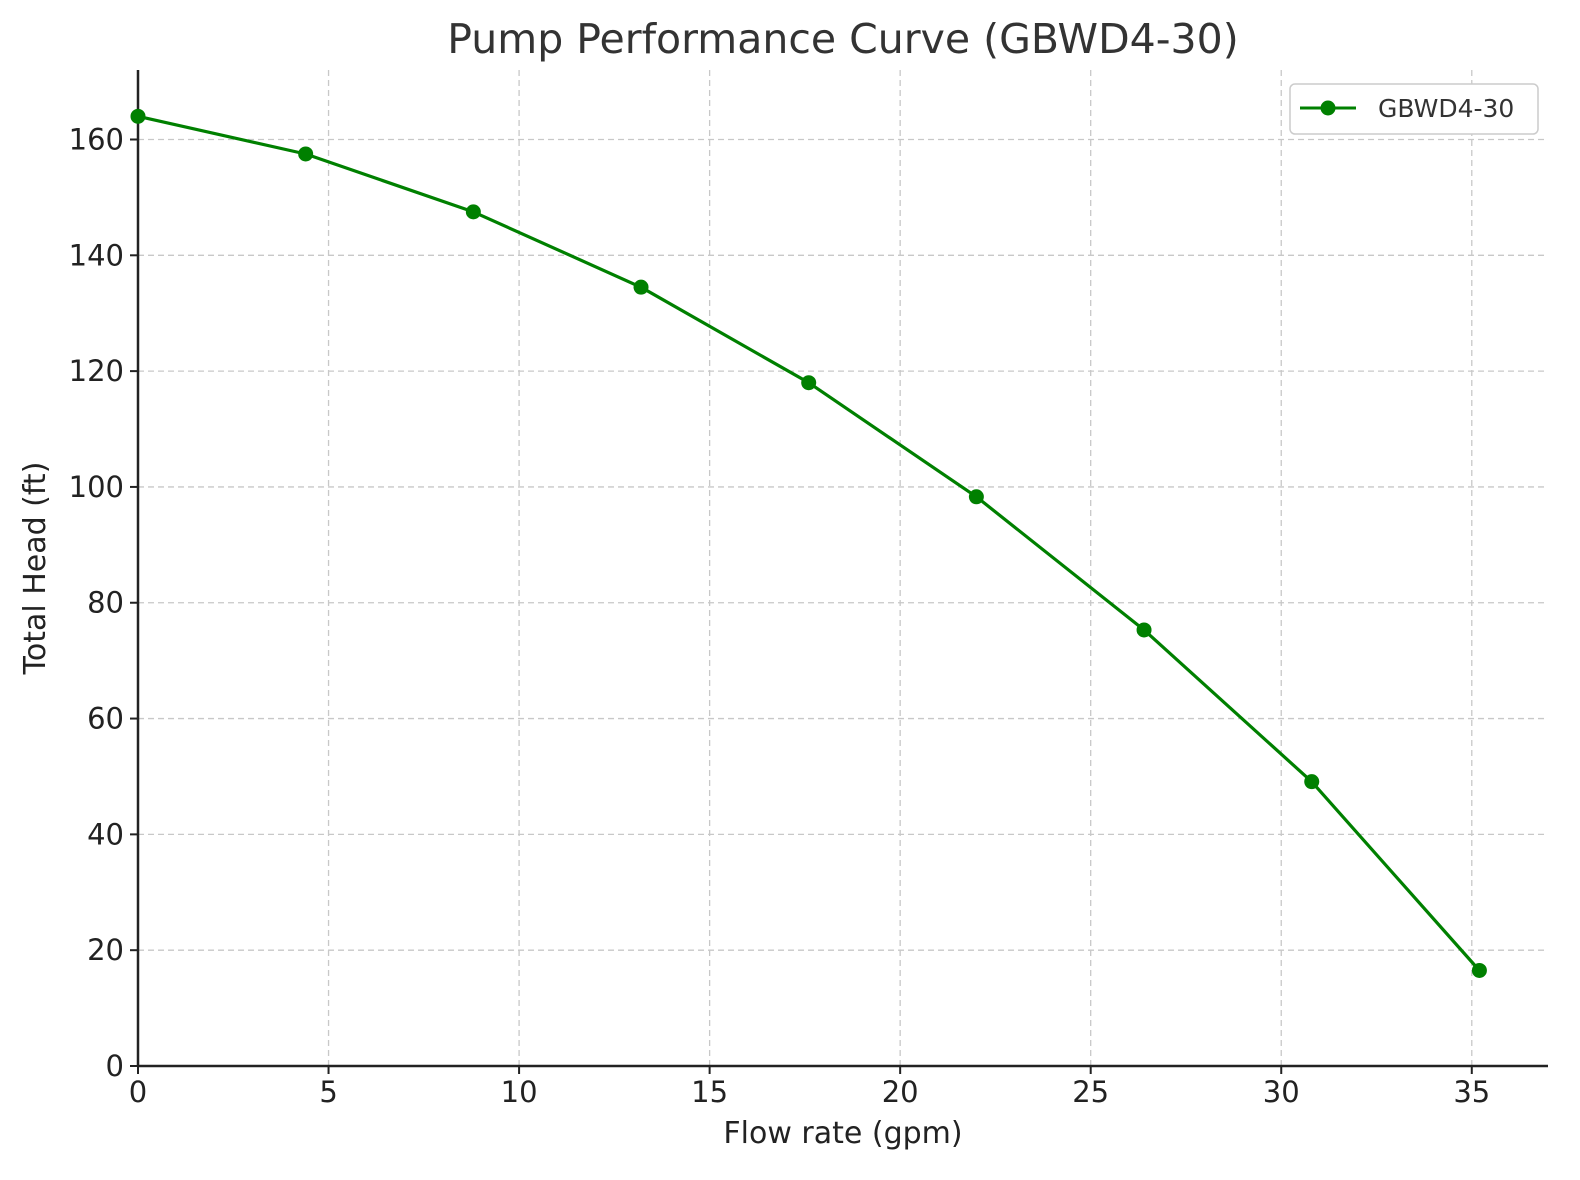  I want to click on y-tick-label: 80, so click(105, 603).